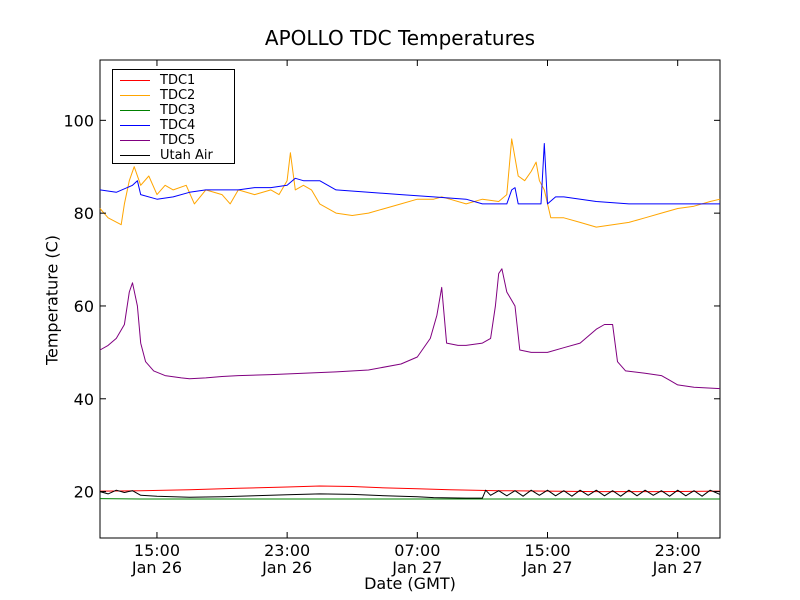  I want to click on series-line-utah-air, so click(410, 494).